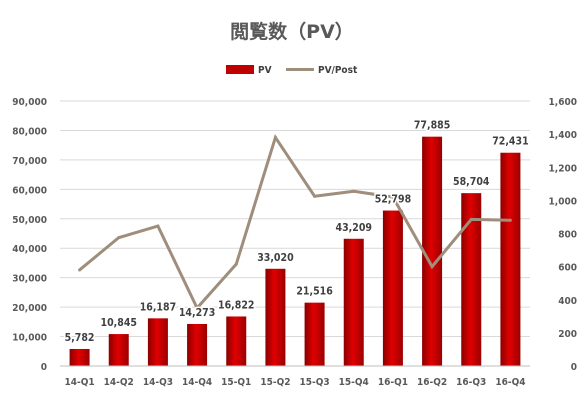  What do you see at coordinates (29, 161) in the screenshot?
I see `y-left-tick-label: 70,000` at bounding box center [29, 161].